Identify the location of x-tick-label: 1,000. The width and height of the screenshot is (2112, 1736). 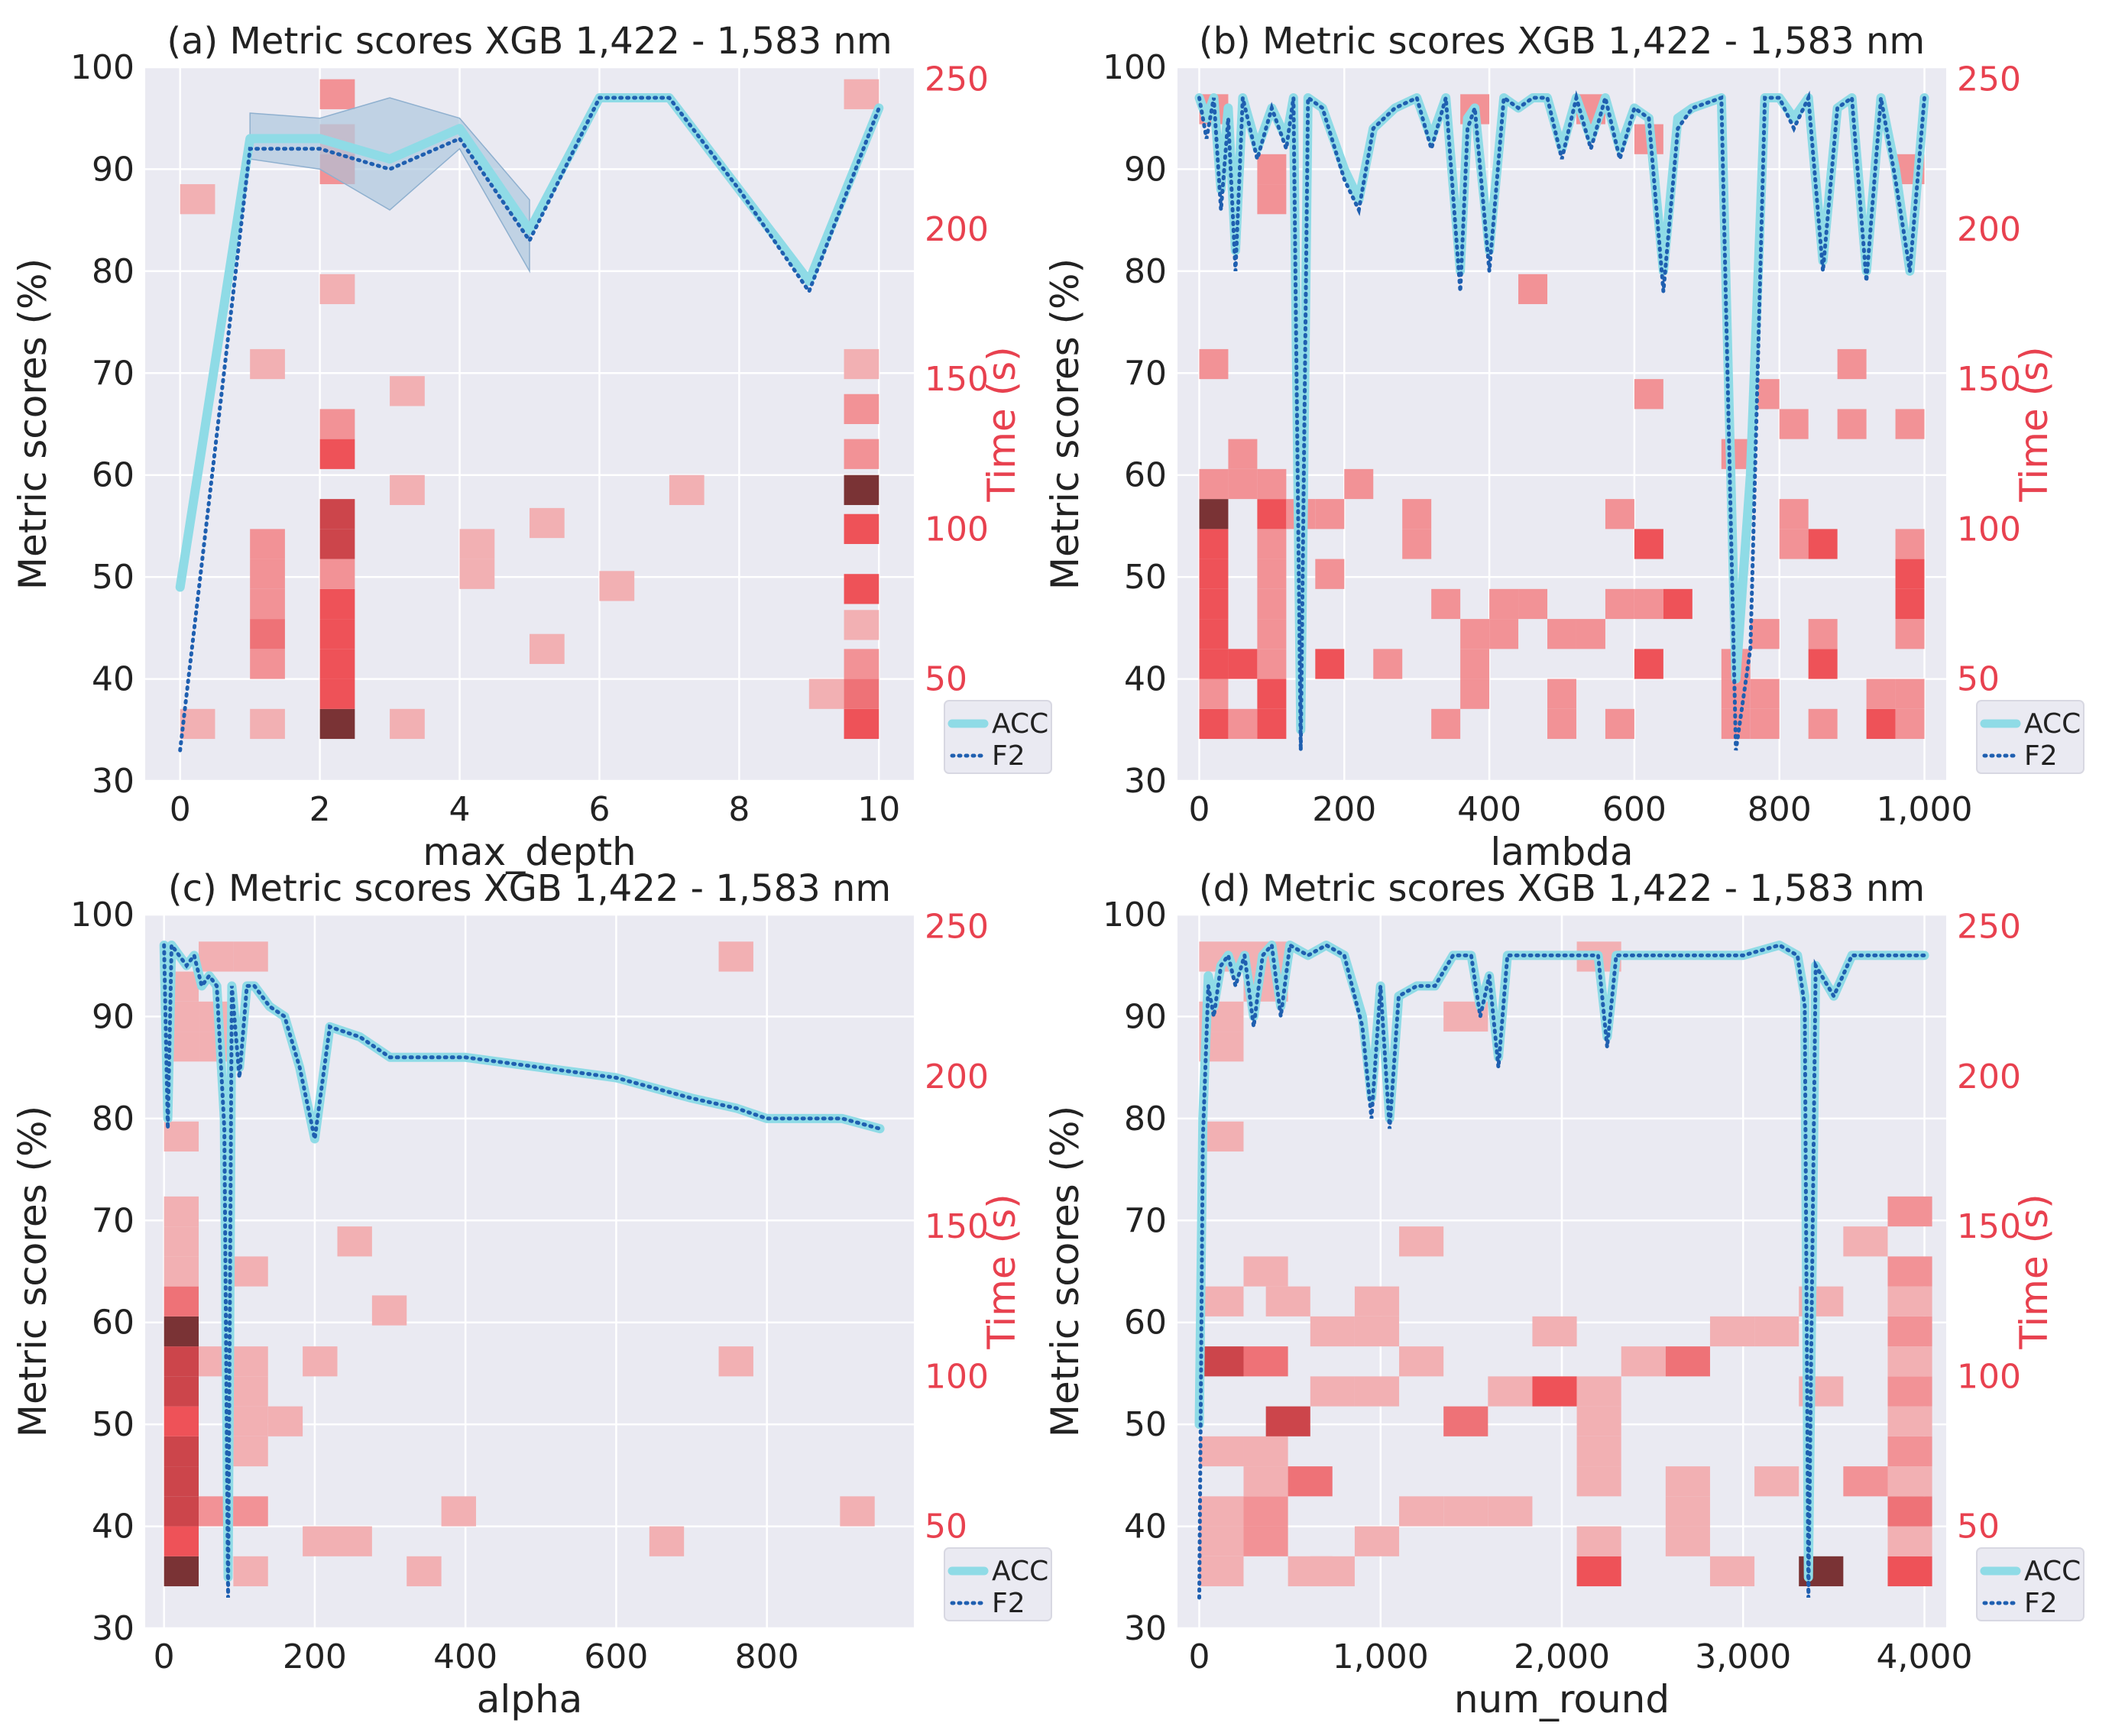
(1381, 1656).